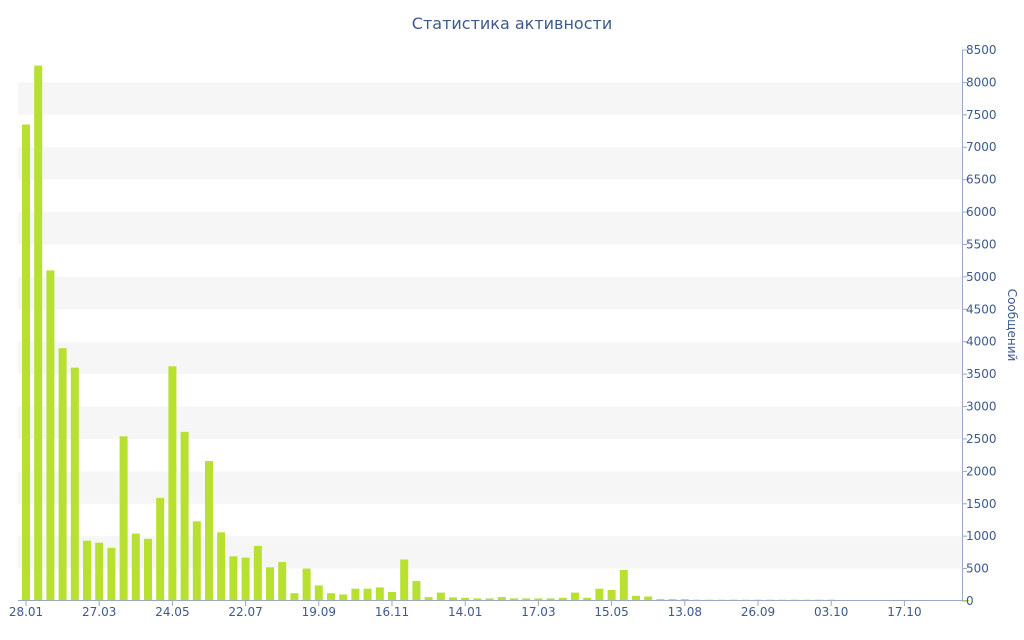 The height and width of the screenshot is (640, 1024). Describe the element at coordinates (981, 471) in the screenshot. I see `y-tick-label: 2000` at that location.